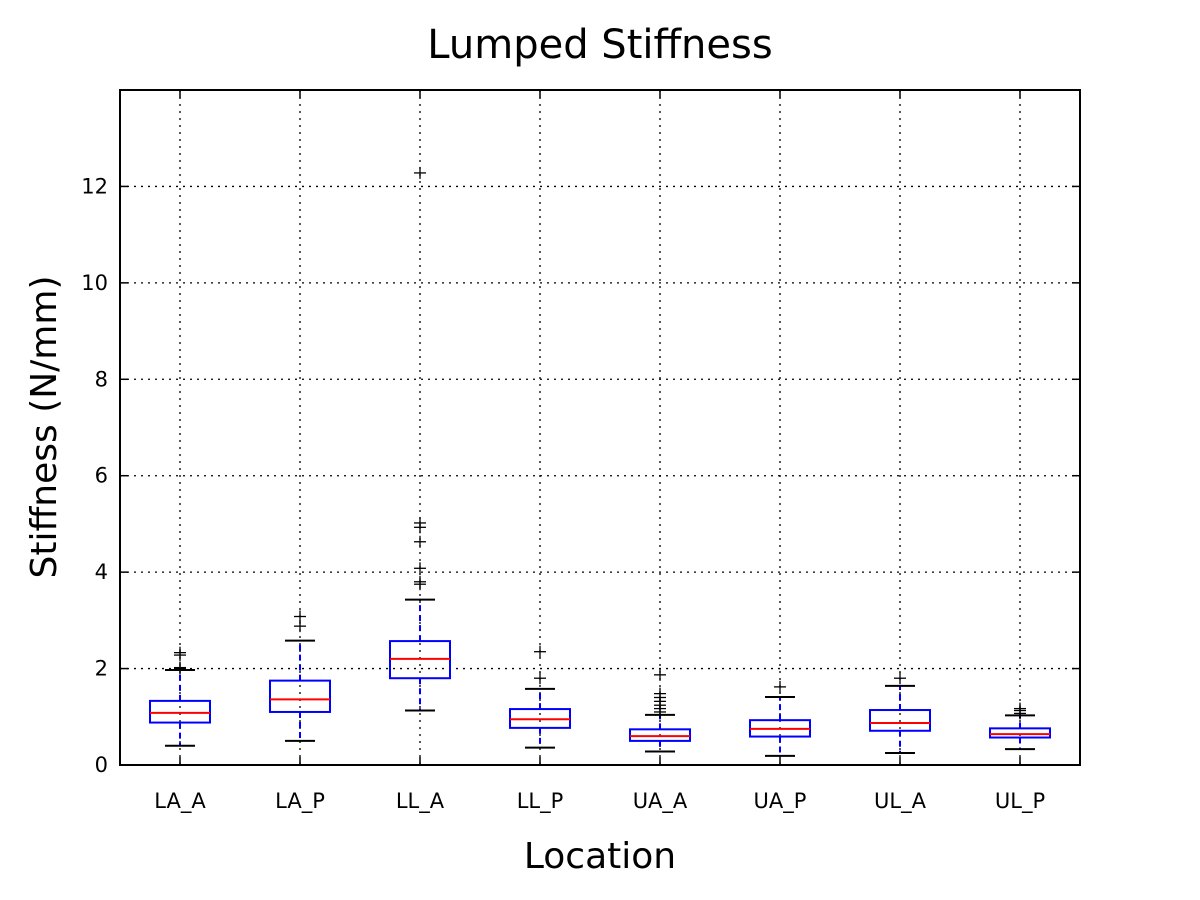 The height and width of the screenshot is (900, 1200). I want to click on box-UA_A, so click(660, 710).